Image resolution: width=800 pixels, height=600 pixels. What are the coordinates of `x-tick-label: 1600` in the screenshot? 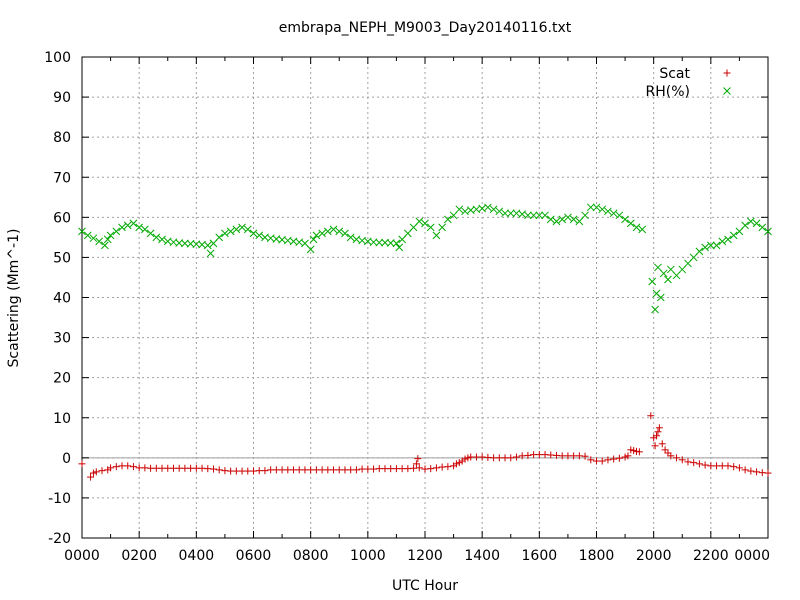 It's located at (540, 556).